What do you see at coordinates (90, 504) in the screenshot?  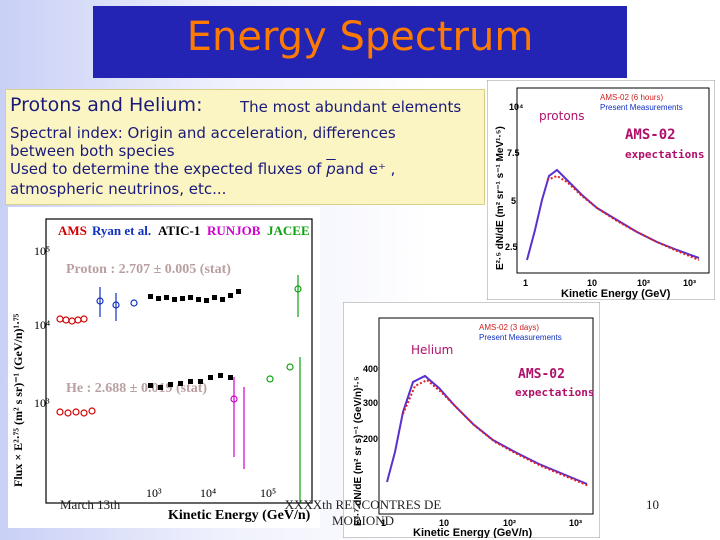 I see `footer-date: March 13th` at bounding box center [90, 504].